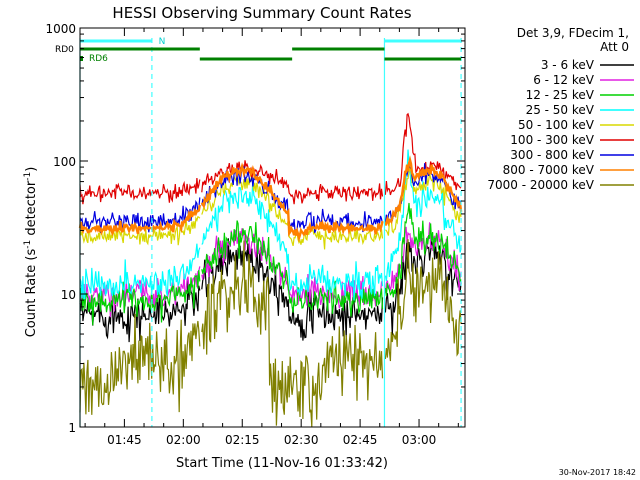 This screenshot has height=480, width=640. Describe the element at coordinates (301, 440) in the screenshot. I see `x-tick-label-4: 02:30` at that location.